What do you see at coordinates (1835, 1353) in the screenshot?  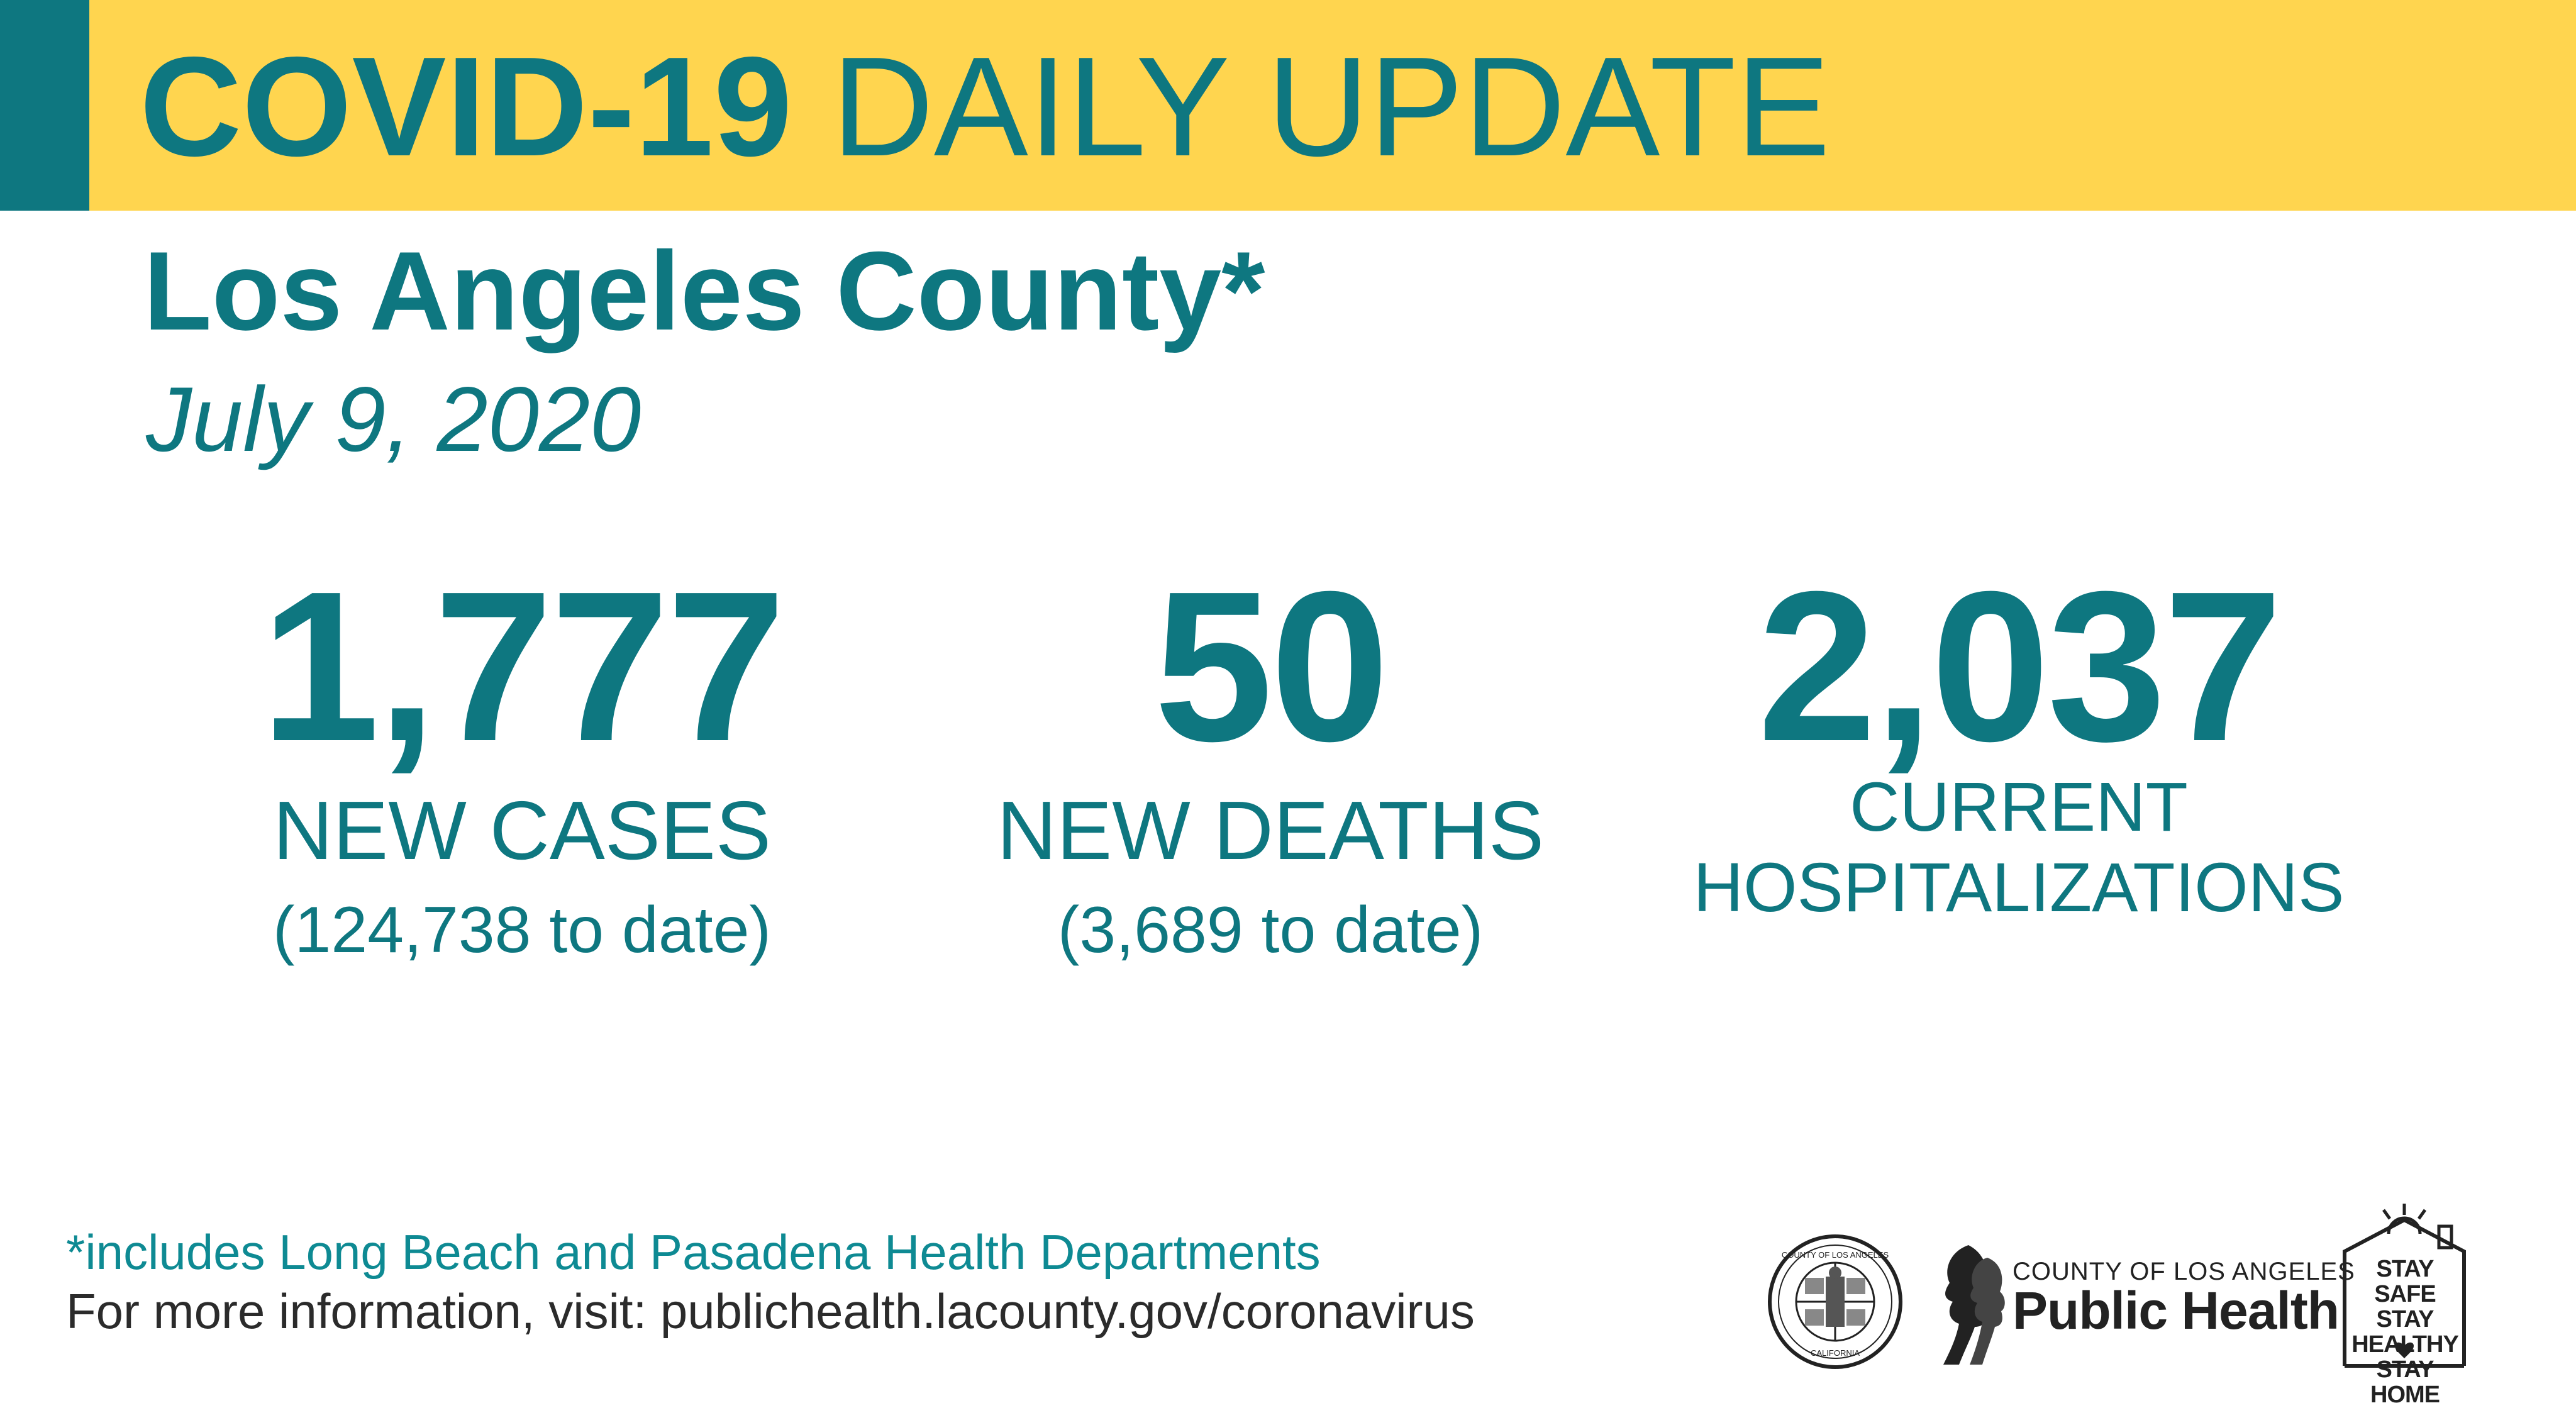 I see `seal-bottom-text: CALIFORNIA` at bounding box center [1835, 1353].